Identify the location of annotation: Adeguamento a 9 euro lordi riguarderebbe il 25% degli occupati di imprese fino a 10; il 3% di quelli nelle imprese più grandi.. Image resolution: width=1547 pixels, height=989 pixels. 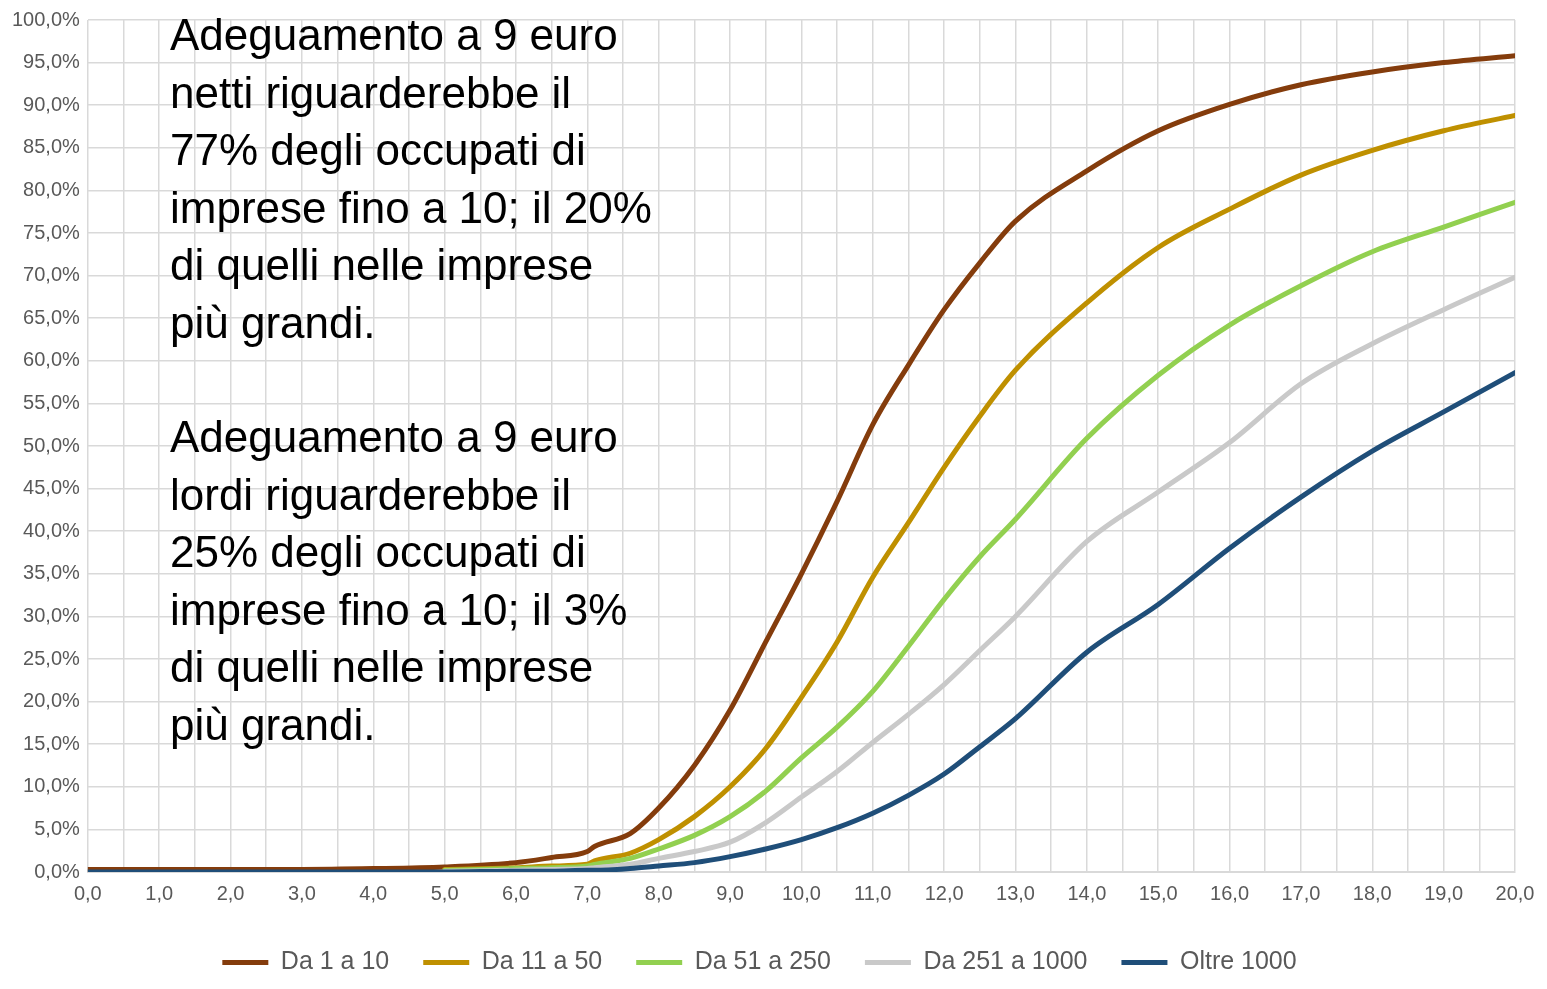
(399, 581).